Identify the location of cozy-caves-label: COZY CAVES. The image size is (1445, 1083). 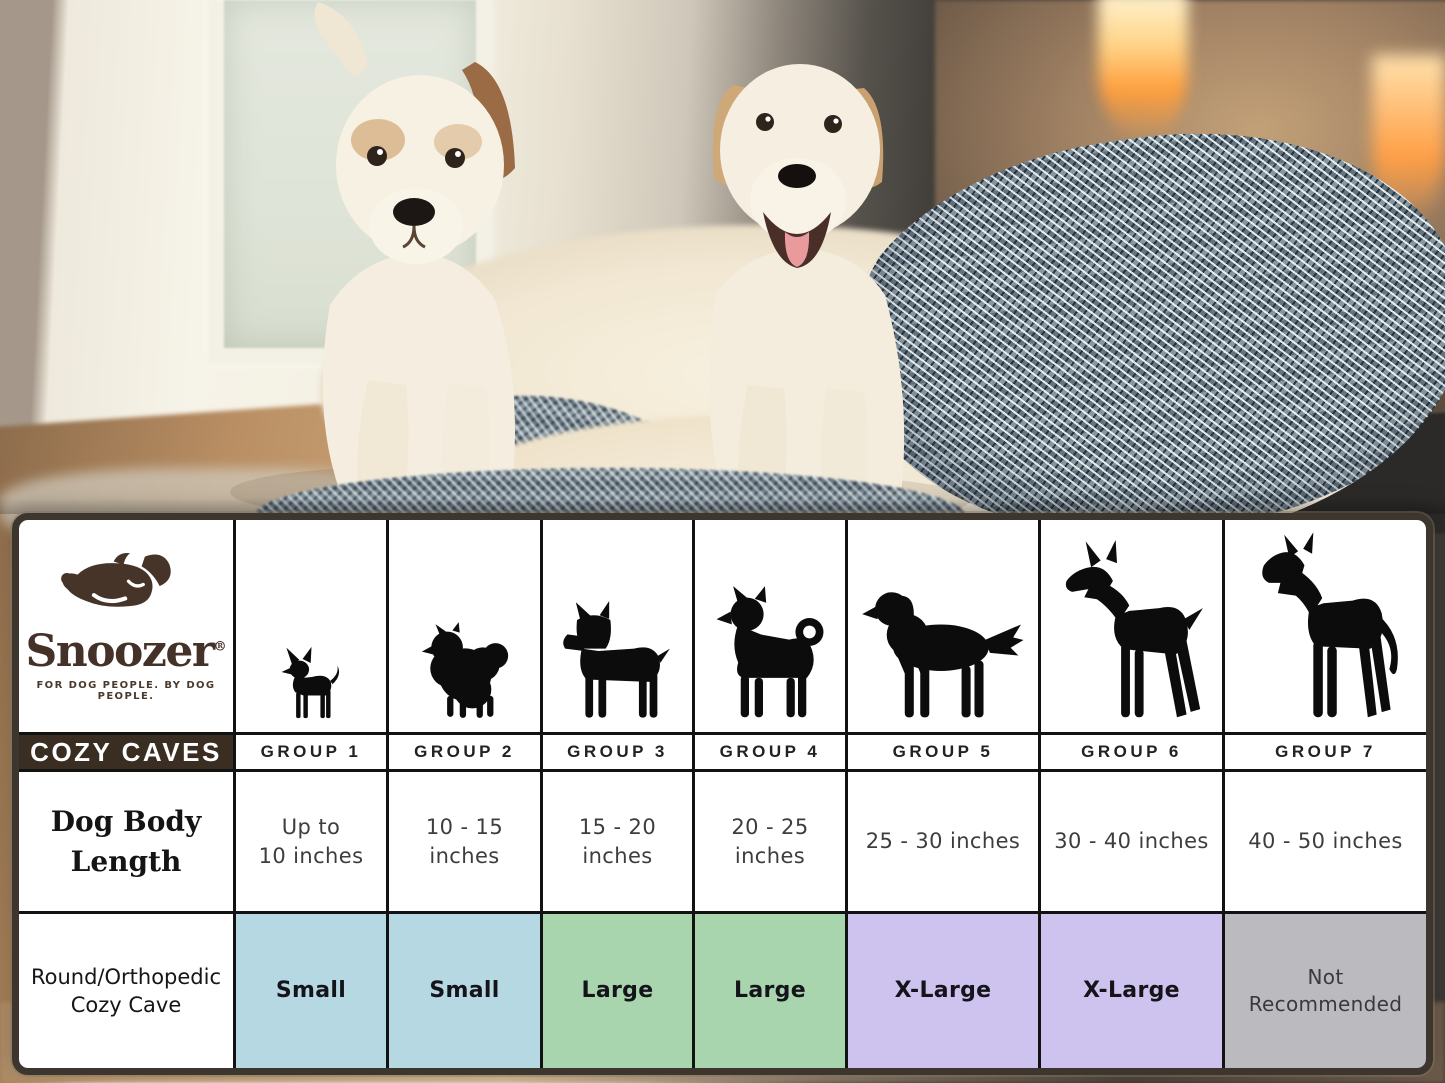
(126, 751).